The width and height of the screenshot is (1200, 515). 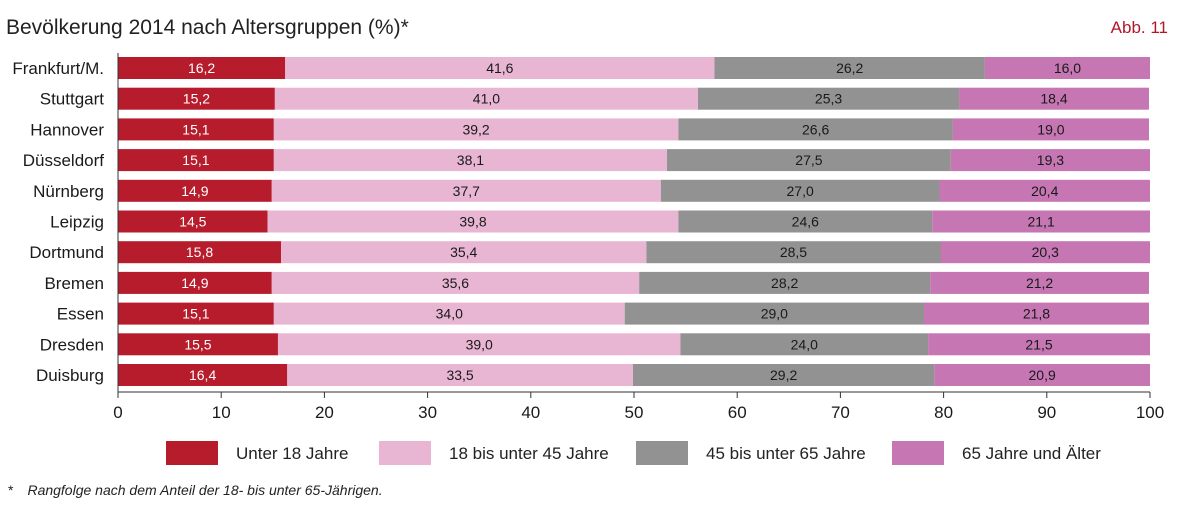 I want to click on data-label-under-18-dortmund: 15,8, so click(x=199, y=252).